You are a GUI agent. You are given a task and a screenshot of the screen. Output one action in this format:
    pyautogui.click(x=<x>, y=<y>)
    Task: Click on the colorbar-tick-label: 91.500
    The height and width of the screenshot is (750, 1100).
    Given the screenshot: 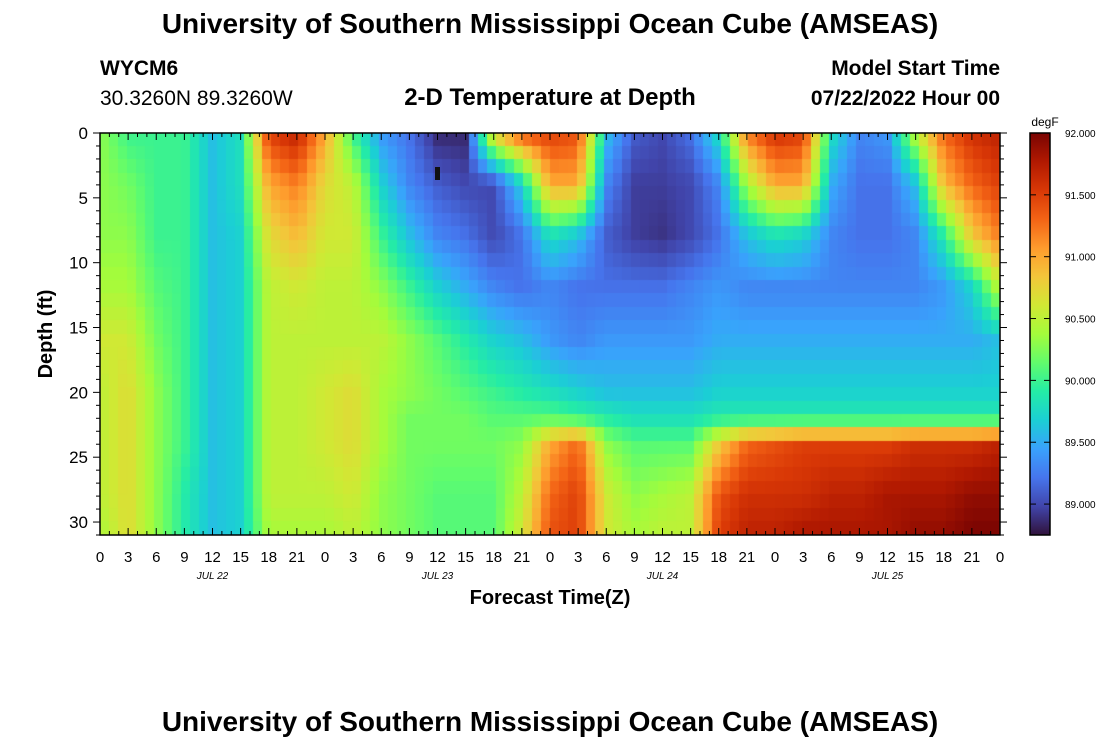 What is the action you would take?
    pyautogui.click(x=1080, y=196)
    